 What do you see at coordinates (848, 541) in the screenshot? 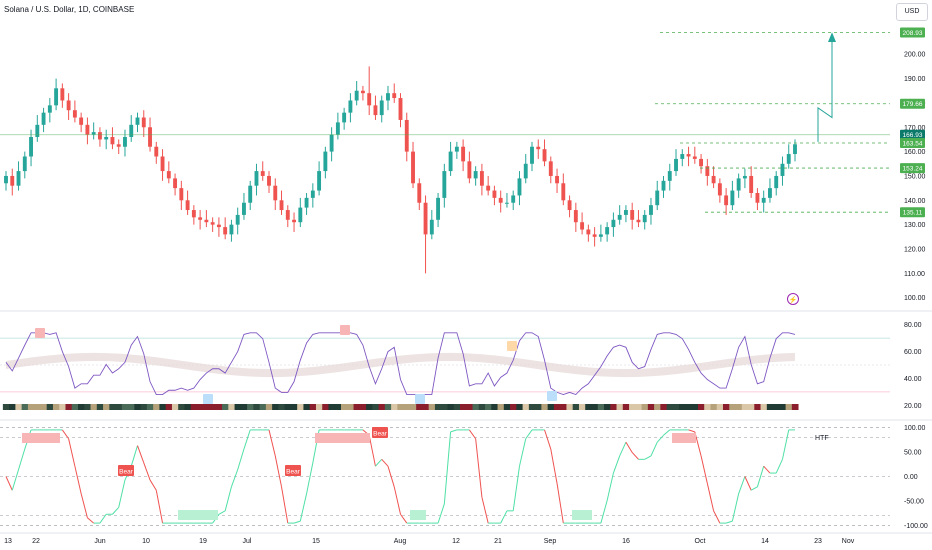
I see `time-axis-tick: Nov` at bounding box center [848, 541].